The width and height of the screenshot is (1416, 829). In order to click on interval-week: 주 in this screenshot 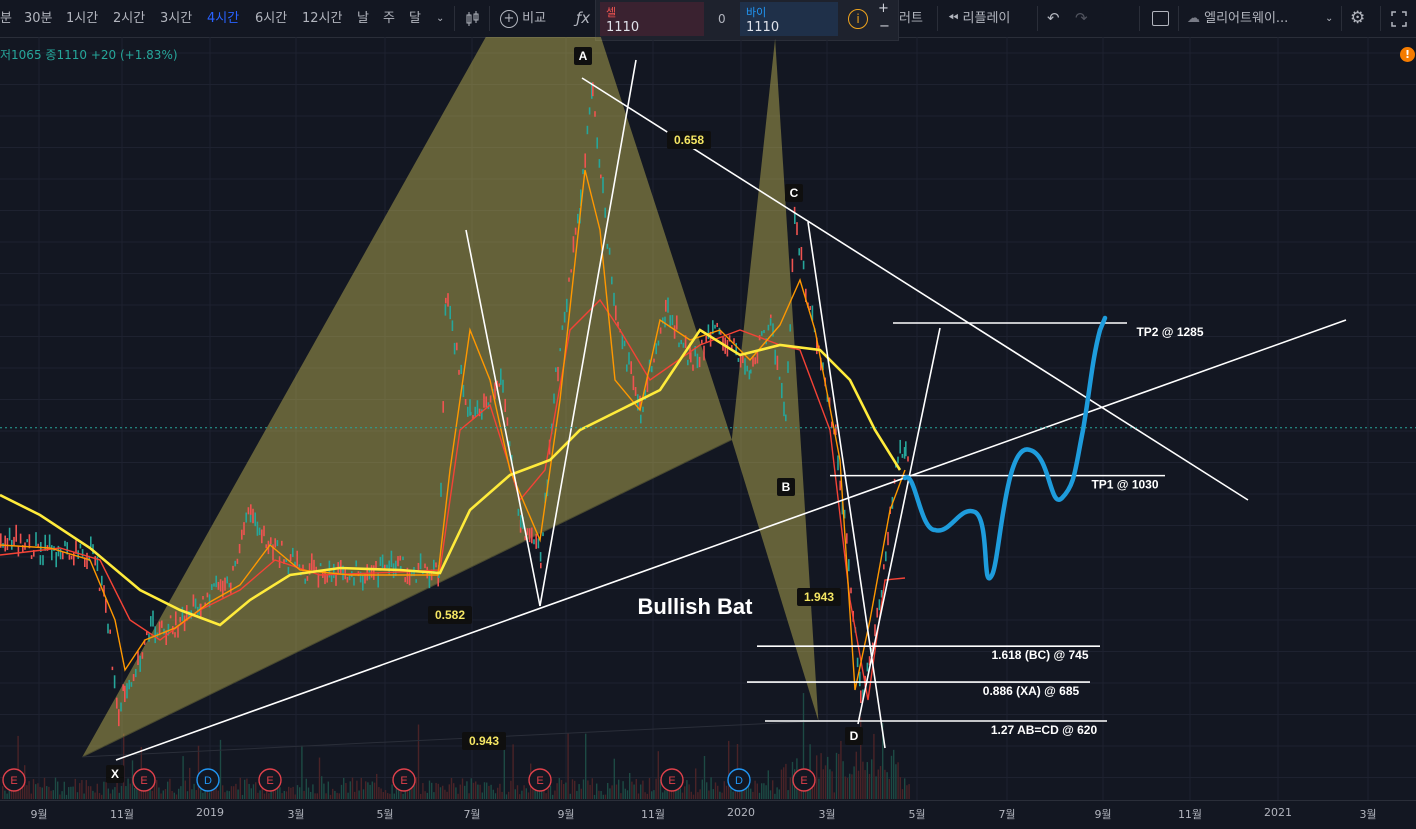, I will do `click(389, 18)`.